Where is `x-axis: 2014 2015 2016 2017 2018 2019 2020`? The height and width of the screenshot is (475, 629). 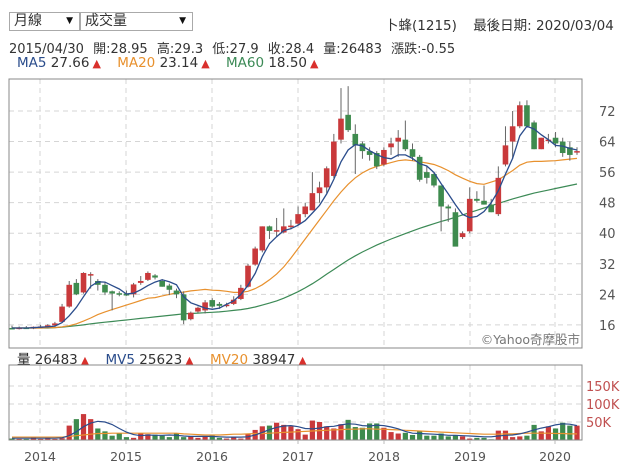
x-axis: 2014 2015 2016 2017 2018 2019 2020 is located at coordinates (297, 452).